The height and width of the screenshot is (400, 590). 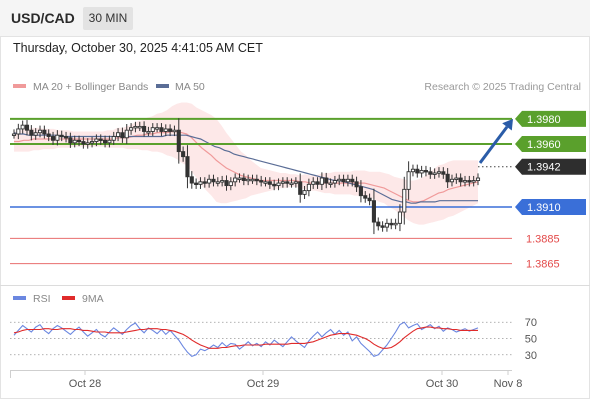 I want to click on pivot-price-tag, so click(x=550, y=206).